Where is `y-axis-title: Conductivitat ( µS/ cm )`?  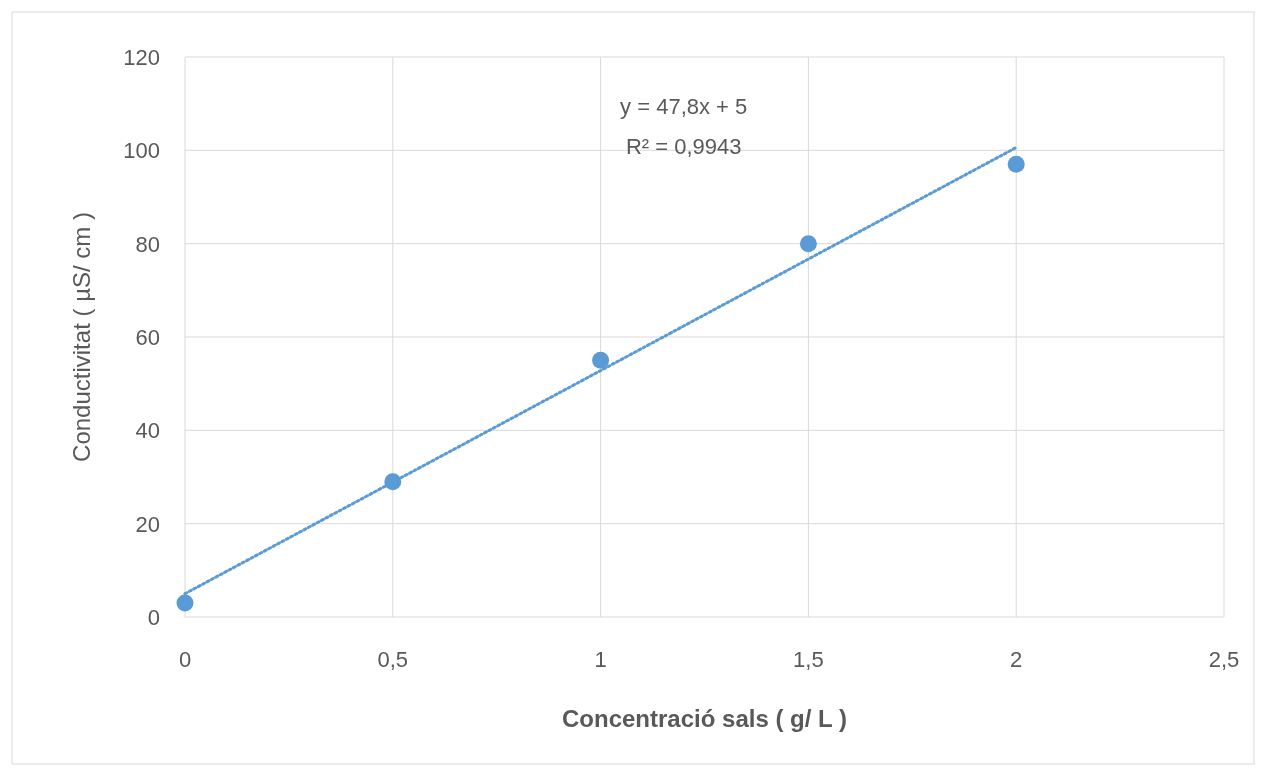 y-axis-title: Conductivitat ( µS/ cm ) is located at coordinates (81, 337).